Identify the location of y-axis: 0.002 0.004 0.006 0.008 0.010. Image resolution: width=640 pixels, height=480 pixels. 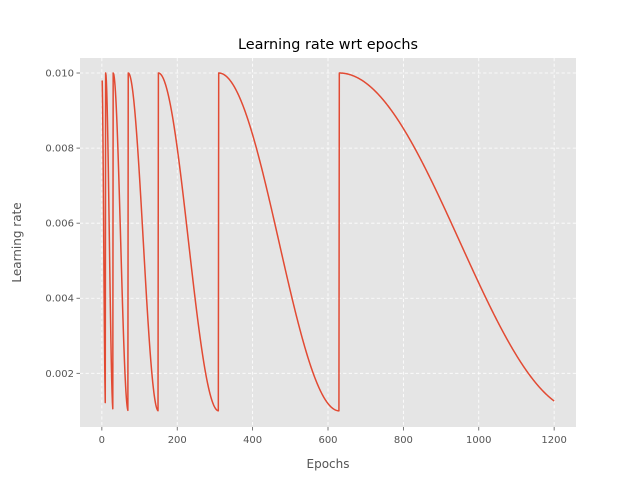
(62, 224).